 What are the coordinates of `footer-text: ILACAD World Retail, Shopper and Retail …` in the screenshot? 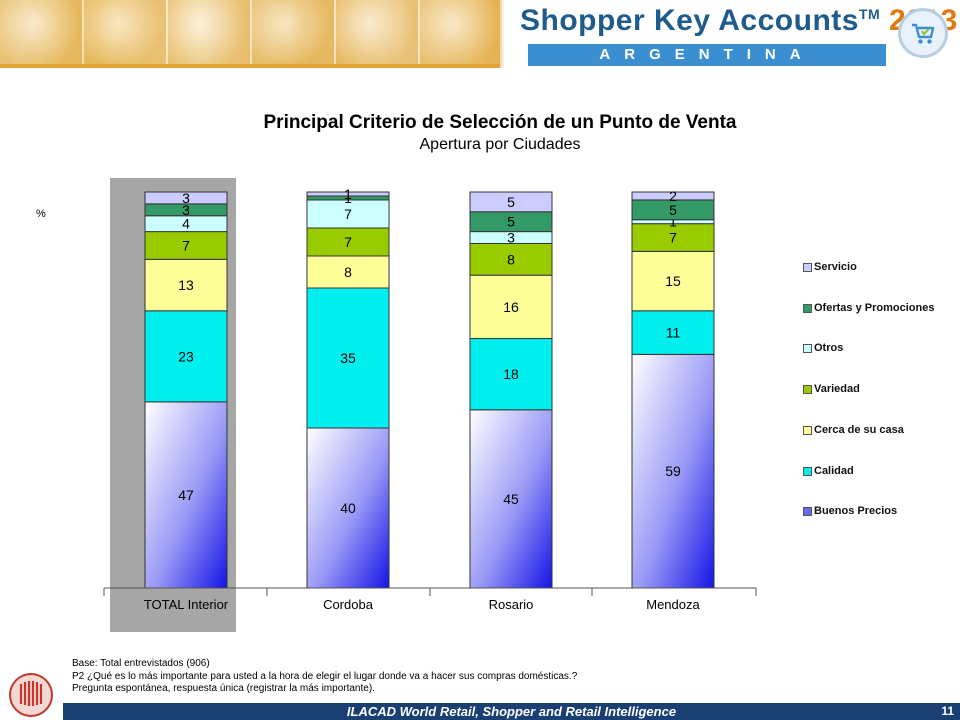 It's located at (511, 711).